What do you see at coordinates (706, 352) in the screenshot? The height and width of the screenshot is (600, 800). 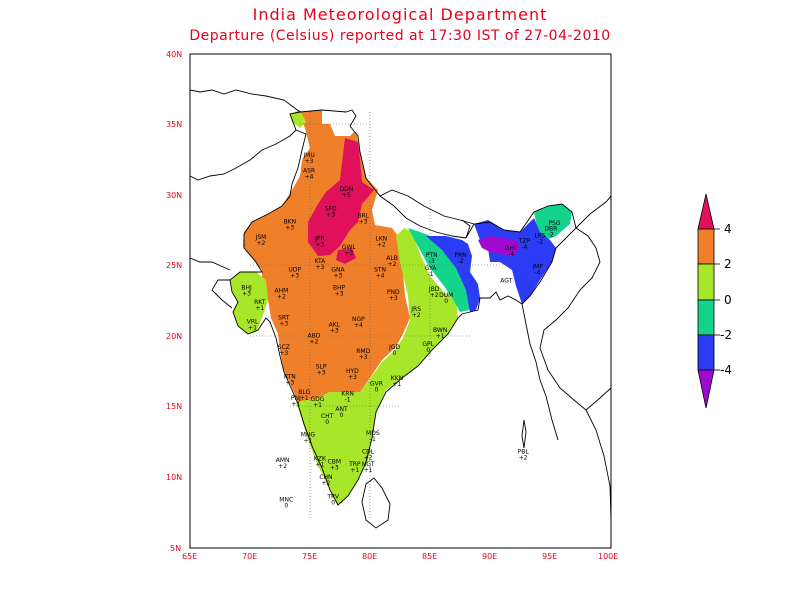 I see `colorbar-segment-minus4-minus2` at bounding box center [706, 352].